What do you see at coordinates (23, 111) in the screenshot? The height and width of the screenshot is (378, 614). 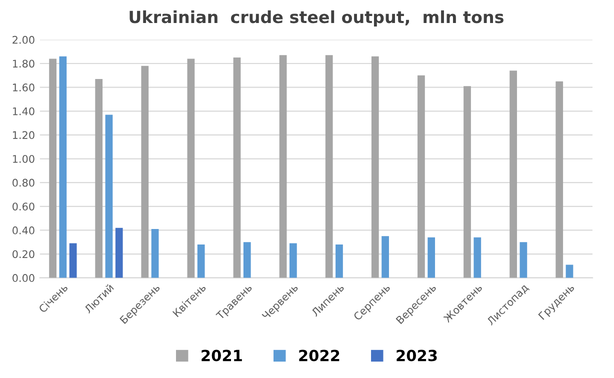 I see `y-tick-label: 1.40` at bounding box center [23, 111].